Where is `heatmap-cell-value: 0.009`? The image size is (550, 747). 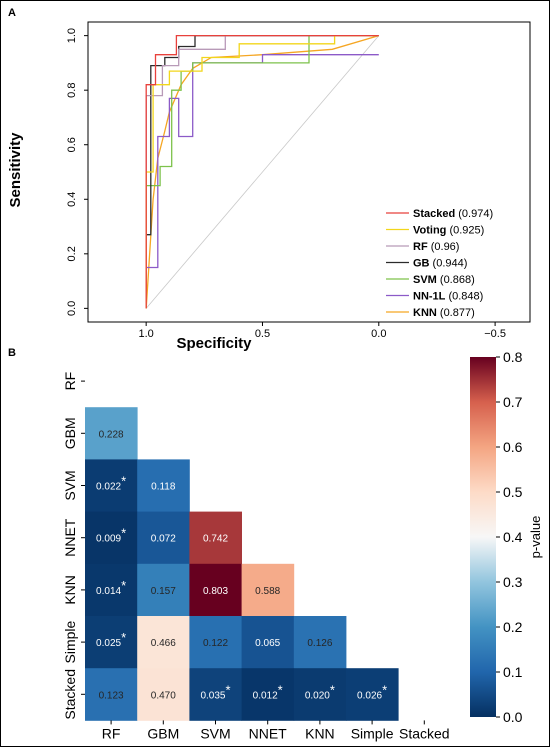
heatmap-cell-value: 0.009 is located at coordinates (108, 539).